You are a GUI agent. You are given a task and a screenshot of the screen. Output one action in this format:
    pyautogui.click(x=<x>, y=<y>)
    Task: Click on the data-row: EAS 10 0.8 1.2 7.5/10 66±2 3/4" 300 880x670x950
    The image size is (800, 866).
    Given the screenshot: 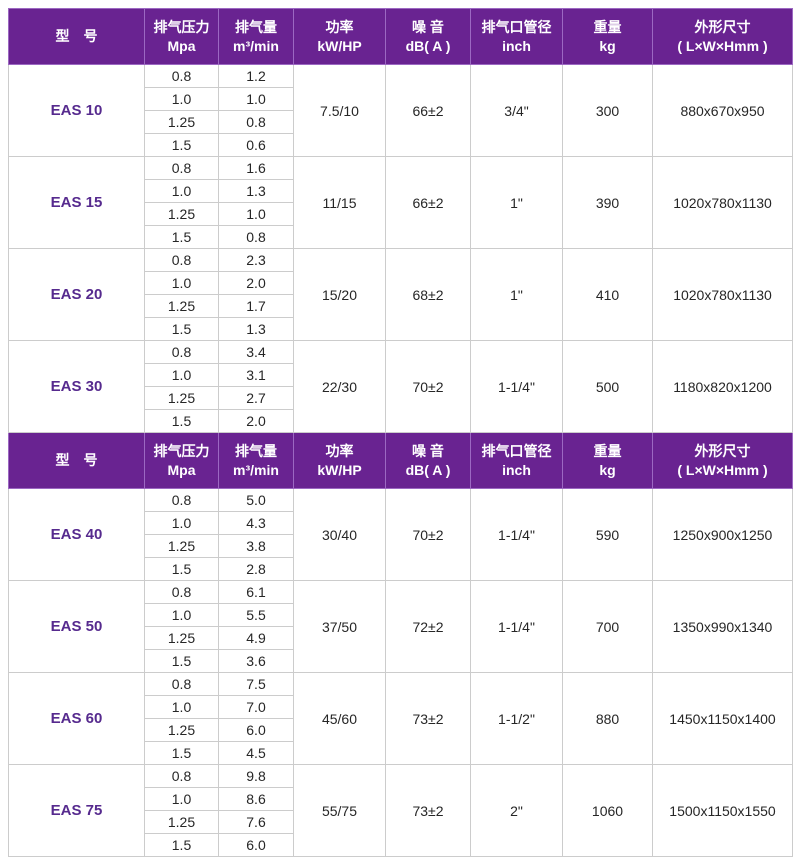 What is the action you would take?
    pyautogui.click(x=400, y=110)
    